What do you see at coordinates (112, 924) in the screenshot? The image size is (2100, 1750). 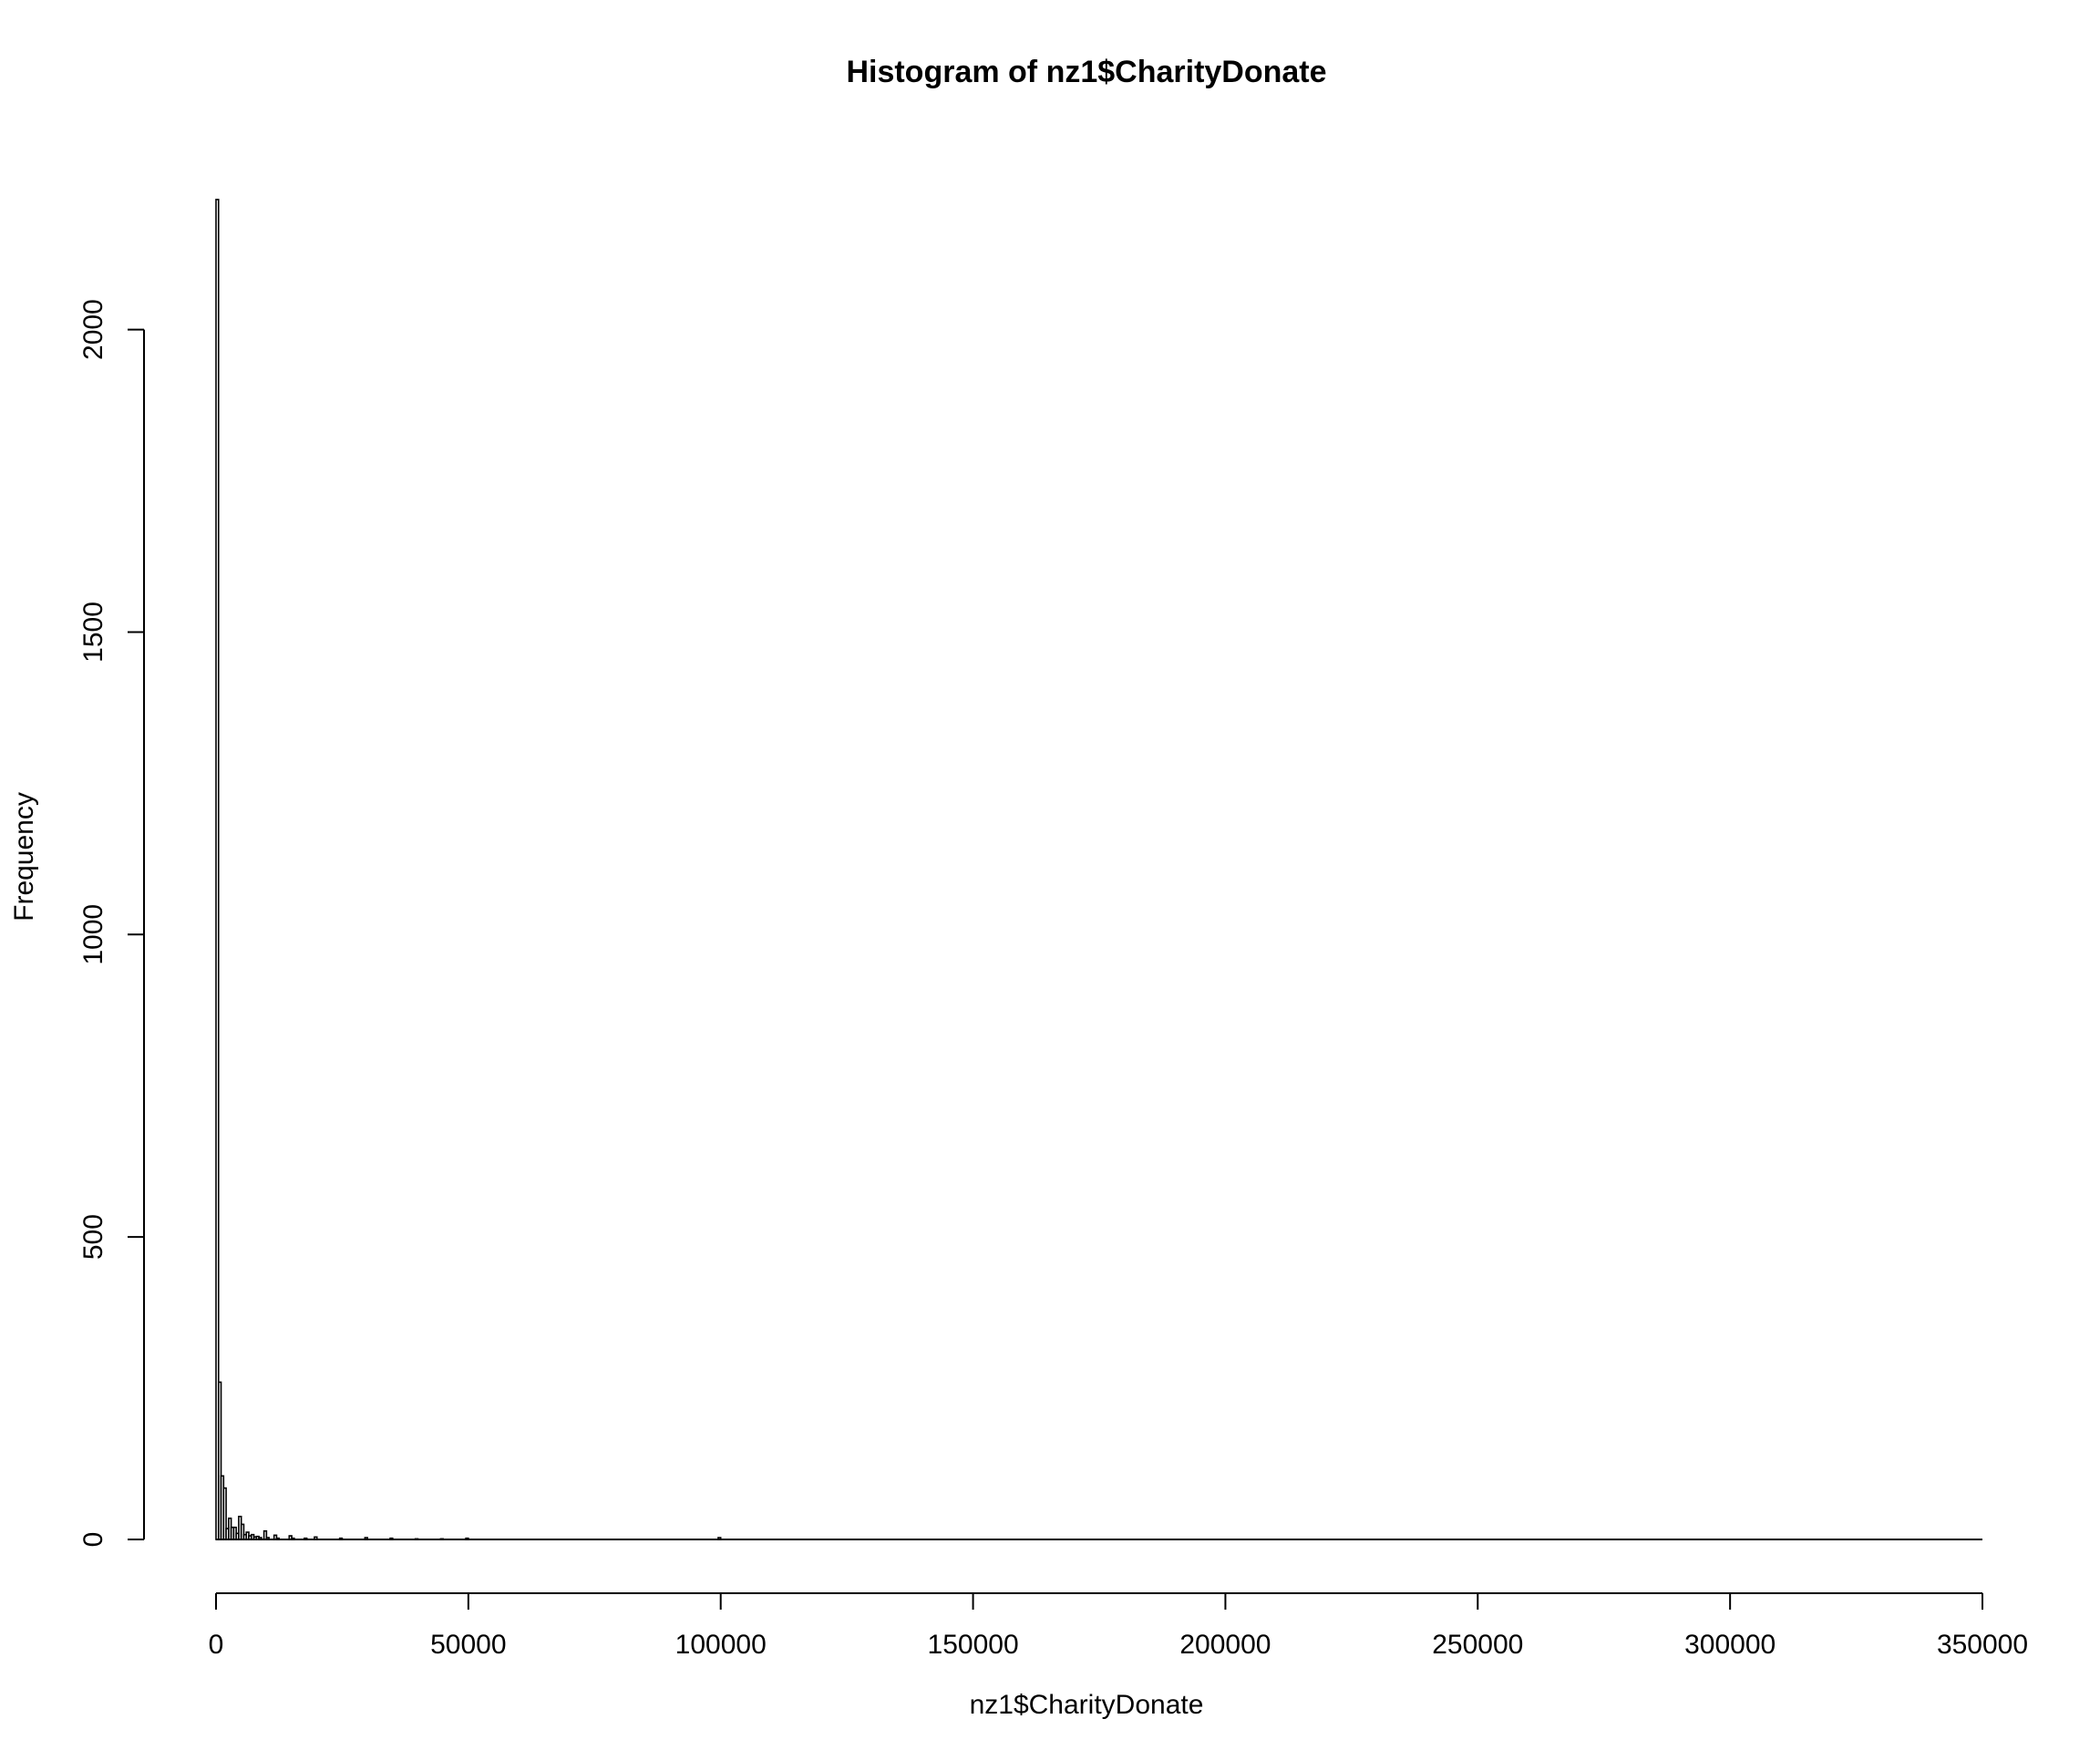 I see `y-axis: 0 500 1000 1500 2000` at bounding box center [112, 924].